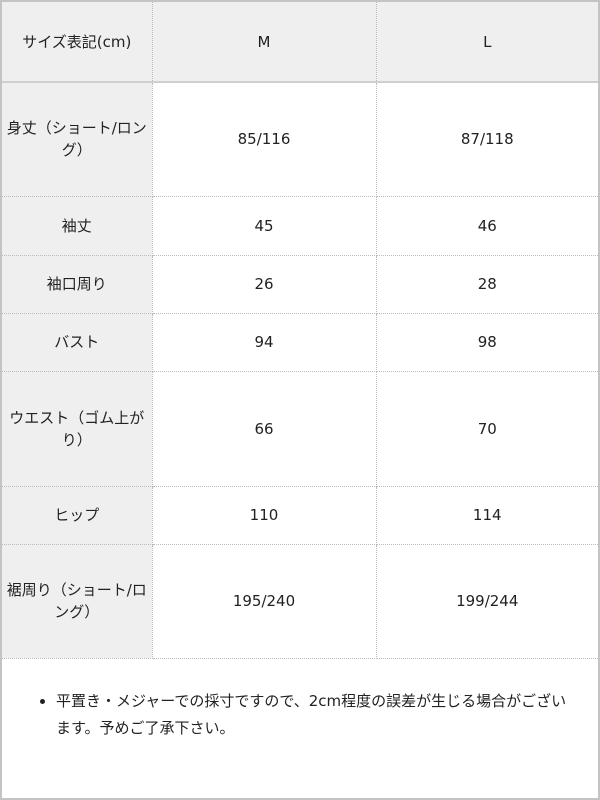  I want to click on table-row: 身丈（ショート/ロング） 85/116 87/118, so click(300, 139).